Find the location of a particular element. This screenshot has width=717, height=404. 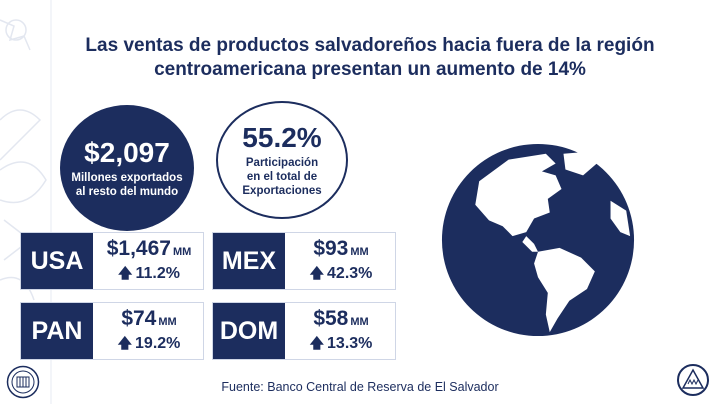

country-code: MEX is located at coordinates (249, 261).